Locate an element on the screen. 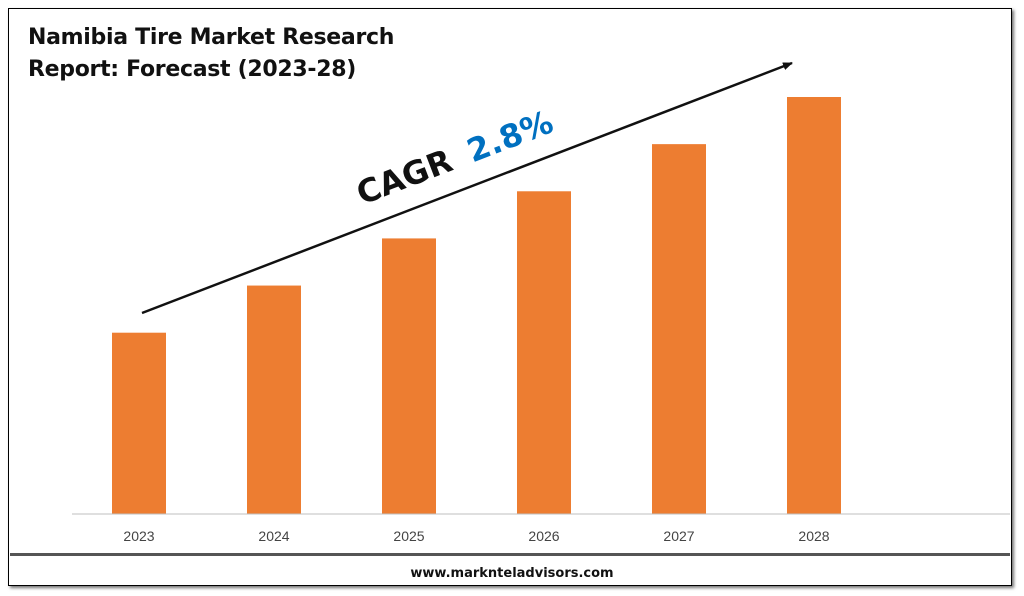 This screenshot has height=596, width=1024. x-tick-label-2027: 2027 is located at coordinates (678, 536).